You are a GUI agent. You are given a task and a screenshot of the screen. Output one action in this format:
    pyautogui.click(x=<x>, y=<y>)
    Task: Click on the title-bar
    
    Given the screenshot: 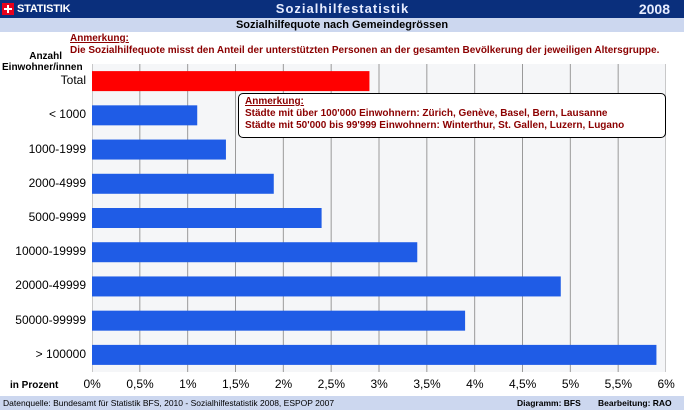 What is the action you would take?
    pyautogui.click(x=342, y=9)
    